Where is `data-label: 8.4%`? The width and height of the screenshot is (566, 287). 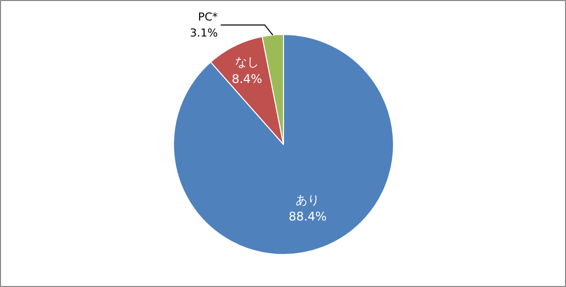
data-label: 8.4% is located at coordinates (247, 79).